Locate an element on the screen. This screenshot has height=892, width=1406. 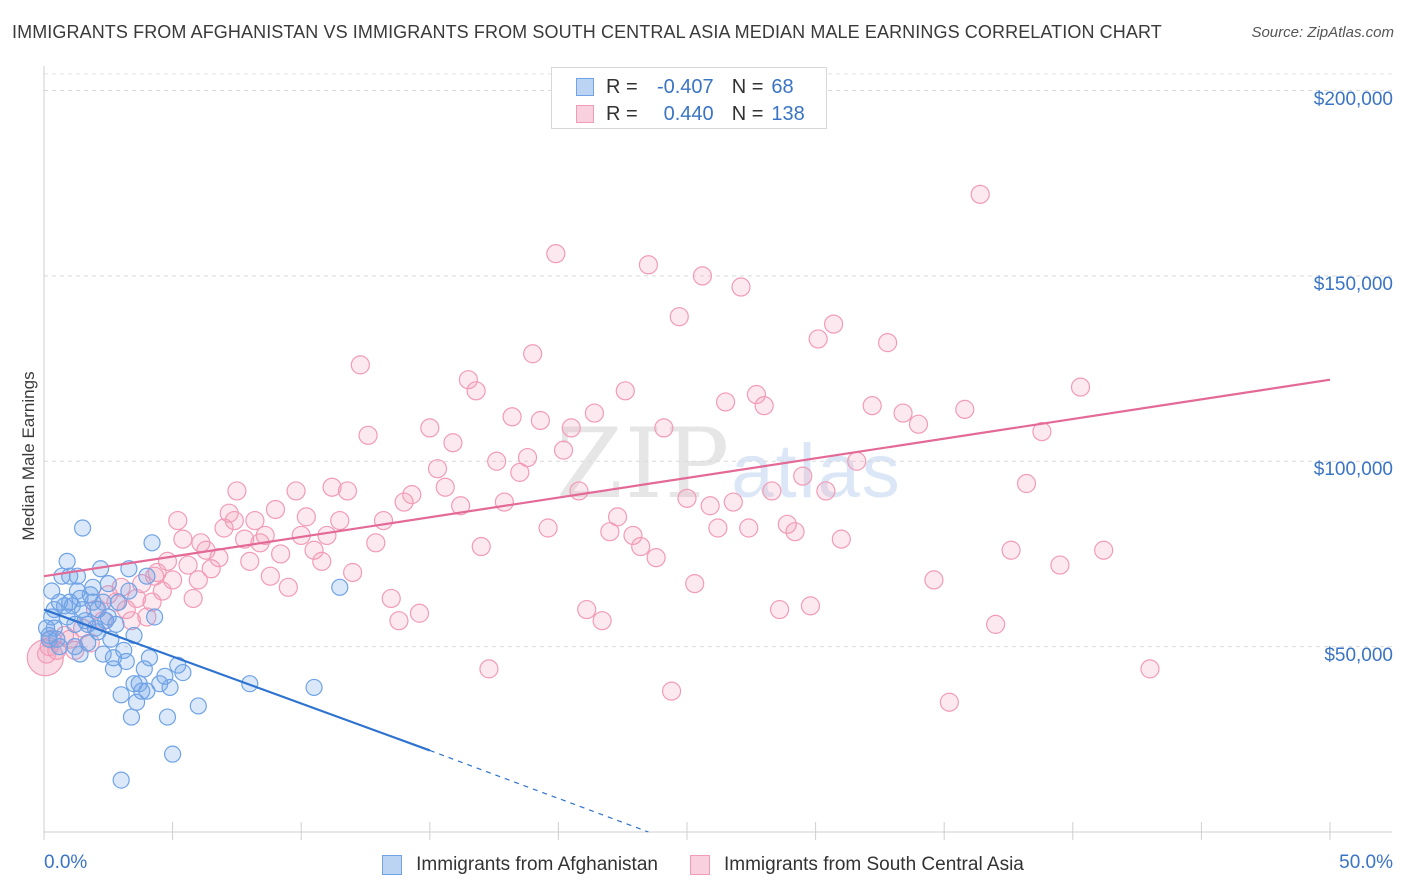
n-value: 68 is located at coordinates (782, 86).